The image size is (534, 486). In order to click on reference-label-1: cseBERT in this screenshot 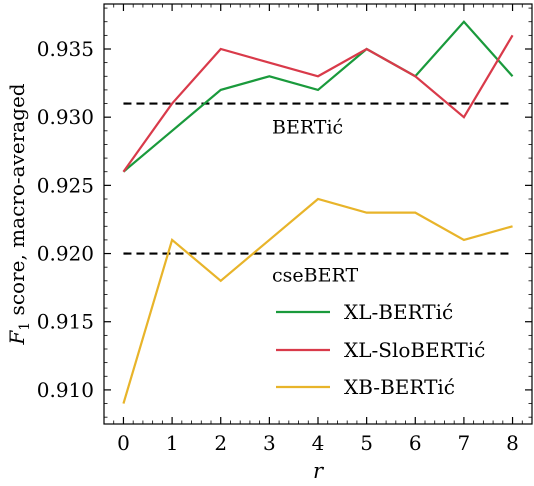, I will do `click(315, 276)`.